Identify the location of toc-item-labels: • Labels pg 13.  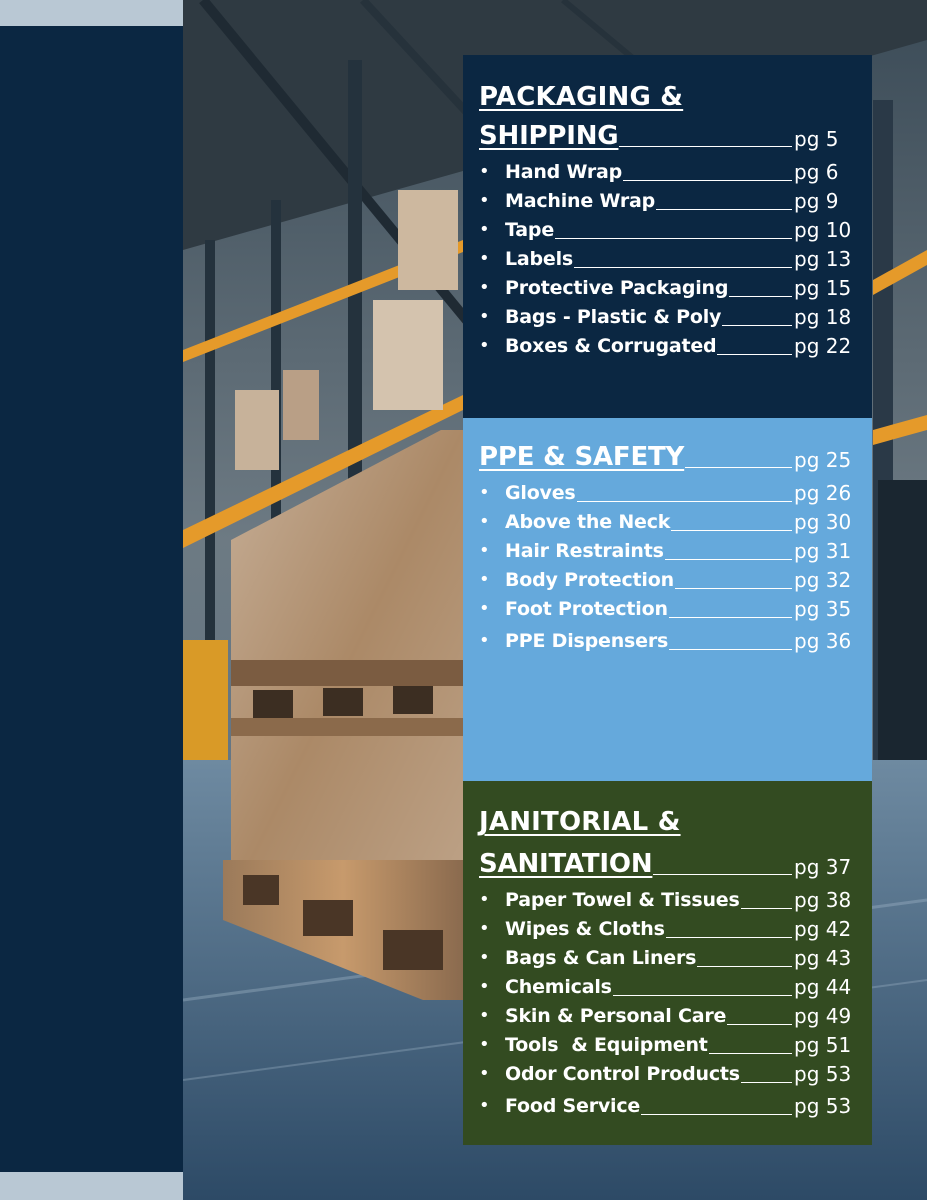
(667, 257).